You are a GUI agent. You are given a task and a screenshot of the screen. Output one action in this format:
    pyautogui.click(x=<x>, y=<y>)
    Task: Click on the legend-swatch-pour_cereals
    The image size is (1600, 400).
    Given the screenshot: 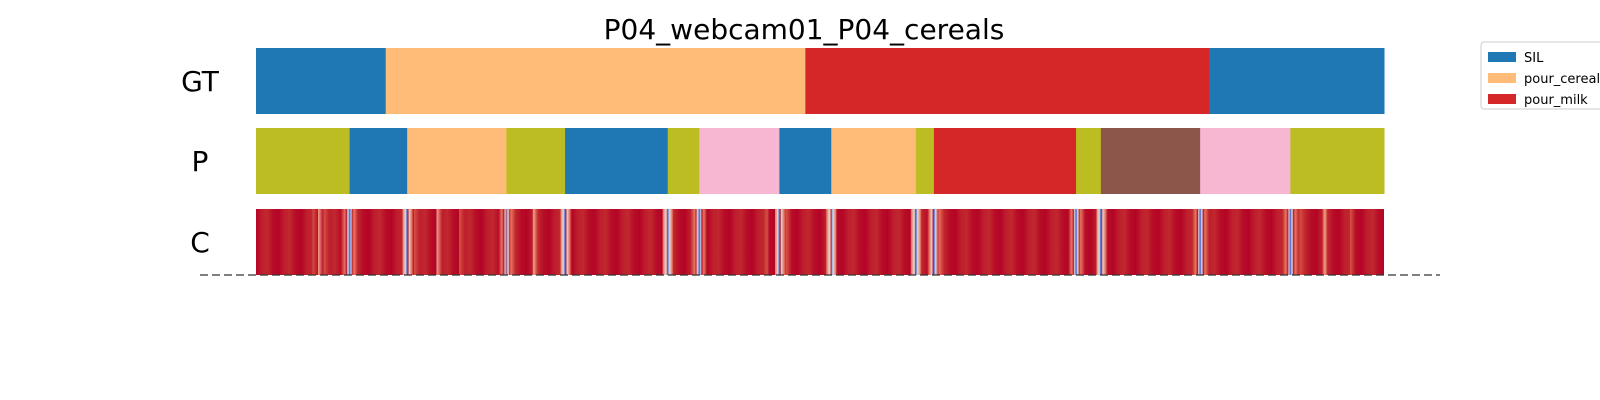 What is the action you would take?
    pyautogui.click(x=1502, y=78)
    